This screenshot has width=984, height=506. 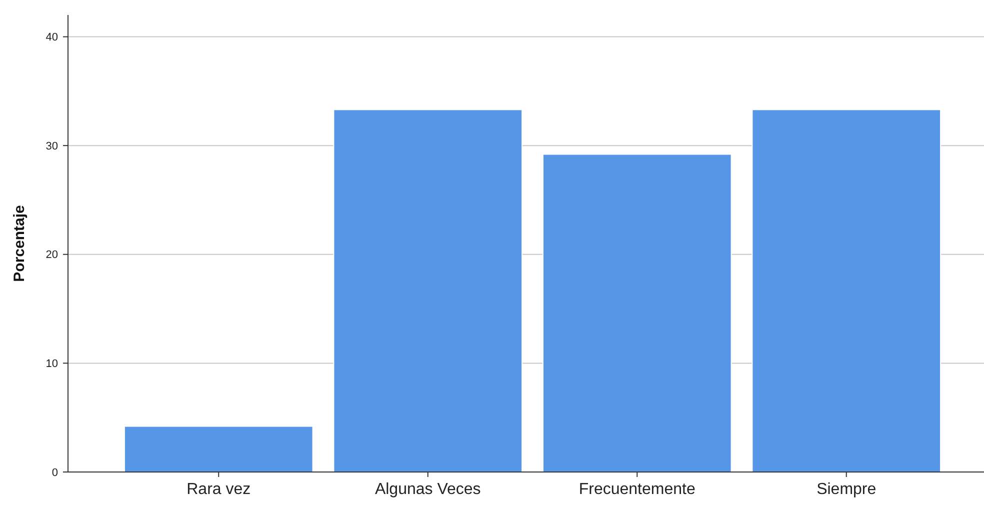 What do you see at coordinates (19, 243) in the screenshot?
I see `y-axis-title: Porcentaje` at bounding box center [19, 243].